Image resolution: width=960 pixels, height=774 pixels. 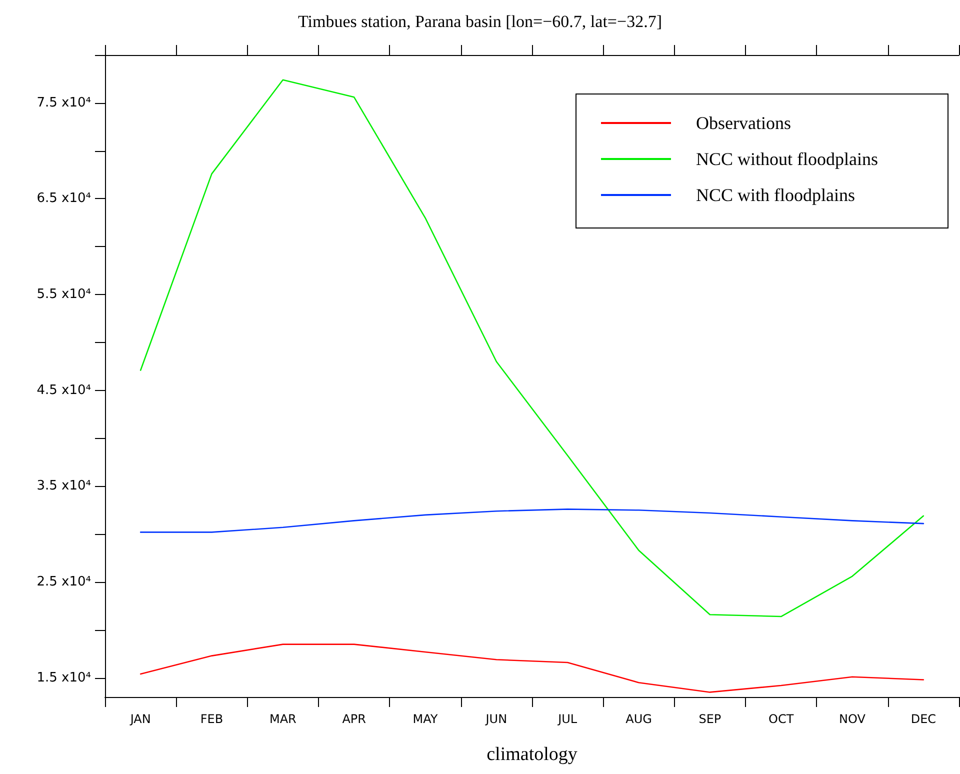 What do you see at coordinates (212, 719) in the screenshot?
I see `x-tick-label: FEB` at bounding box center [212, 719].